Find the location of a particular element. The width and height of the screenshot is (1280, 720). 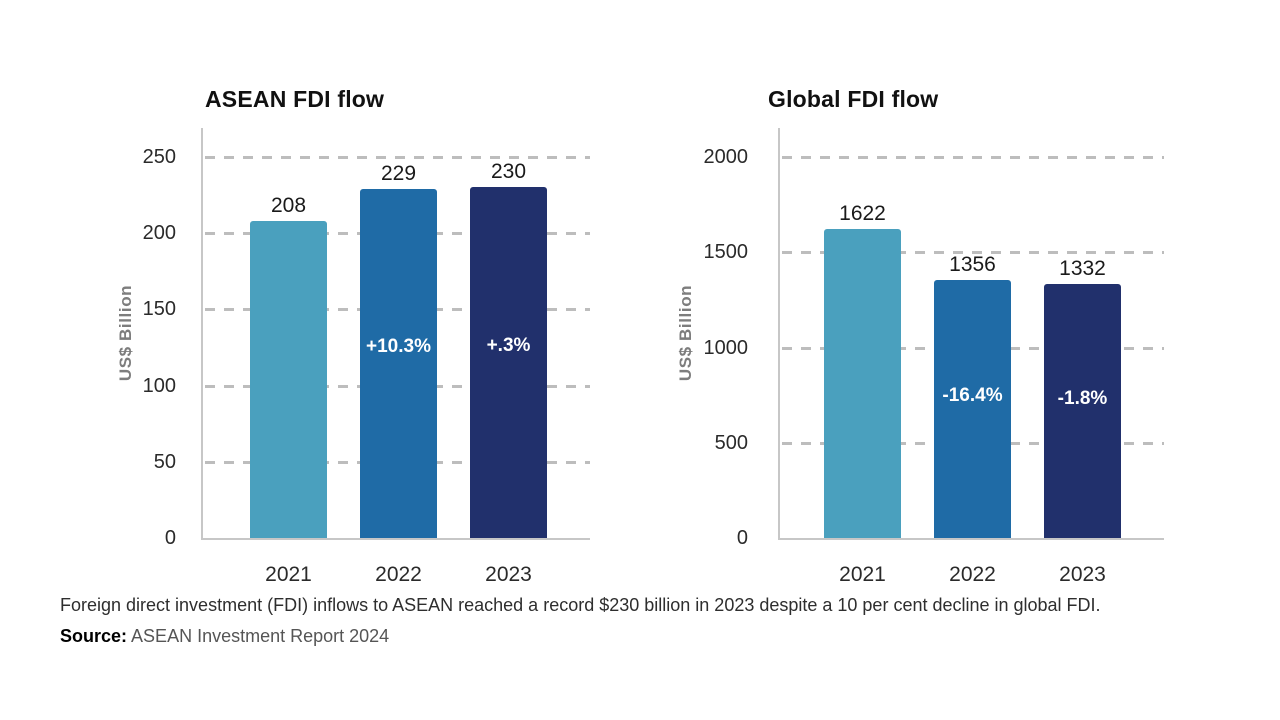

y-tick-label: 1000 is located at coordinates (726, 347).